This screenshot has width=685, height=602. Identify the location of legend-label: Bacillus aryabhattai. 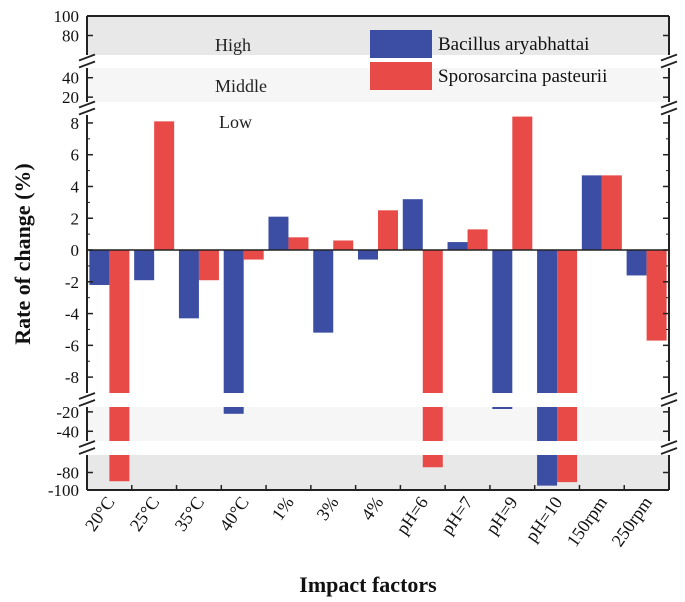
(513, 44).